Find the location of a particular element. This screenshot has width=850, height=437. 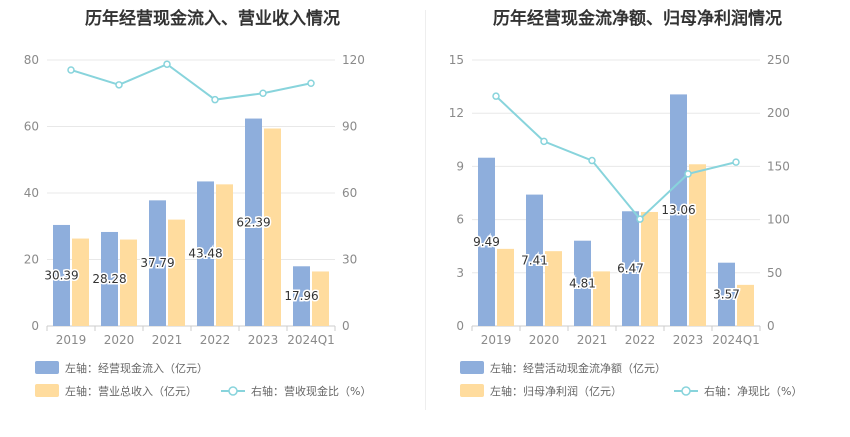

right-axis-tick-label: 150 is located at coordinates (778, 166).